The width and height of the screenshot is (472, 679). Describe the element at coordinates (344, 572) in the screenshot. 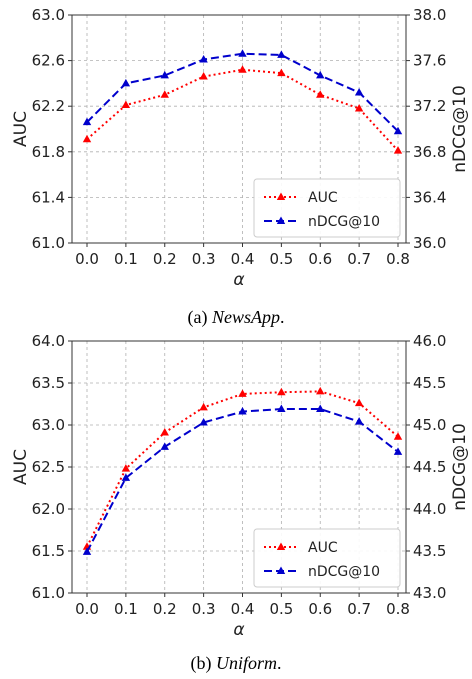

I see `legend-label: nDCG@10` at that location.